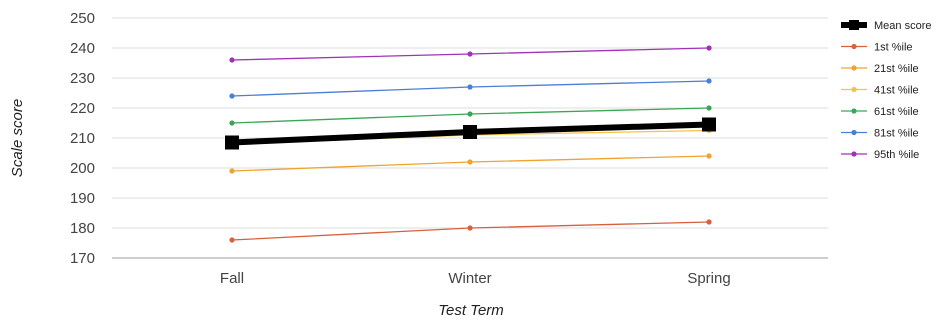 Image resolution: width=947 pixels, height=320 pixels. I want to click on legend-item: 1st %ile, so click(877, 48).